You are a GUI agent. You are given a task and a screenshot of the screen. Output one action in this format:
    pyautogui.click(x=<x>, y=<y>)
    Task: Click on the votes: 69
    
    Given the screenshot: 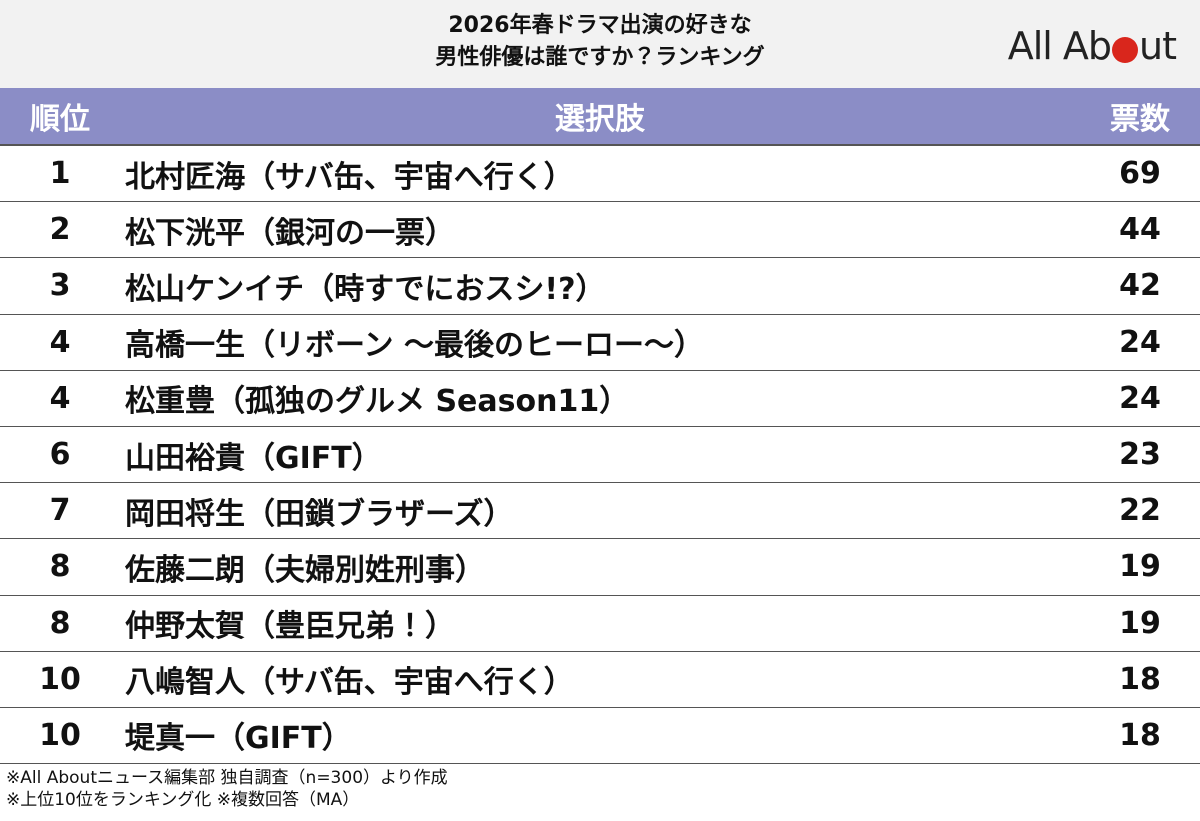 What is the action you would take?
    pyautogui.click(x=1140, y=174)
    